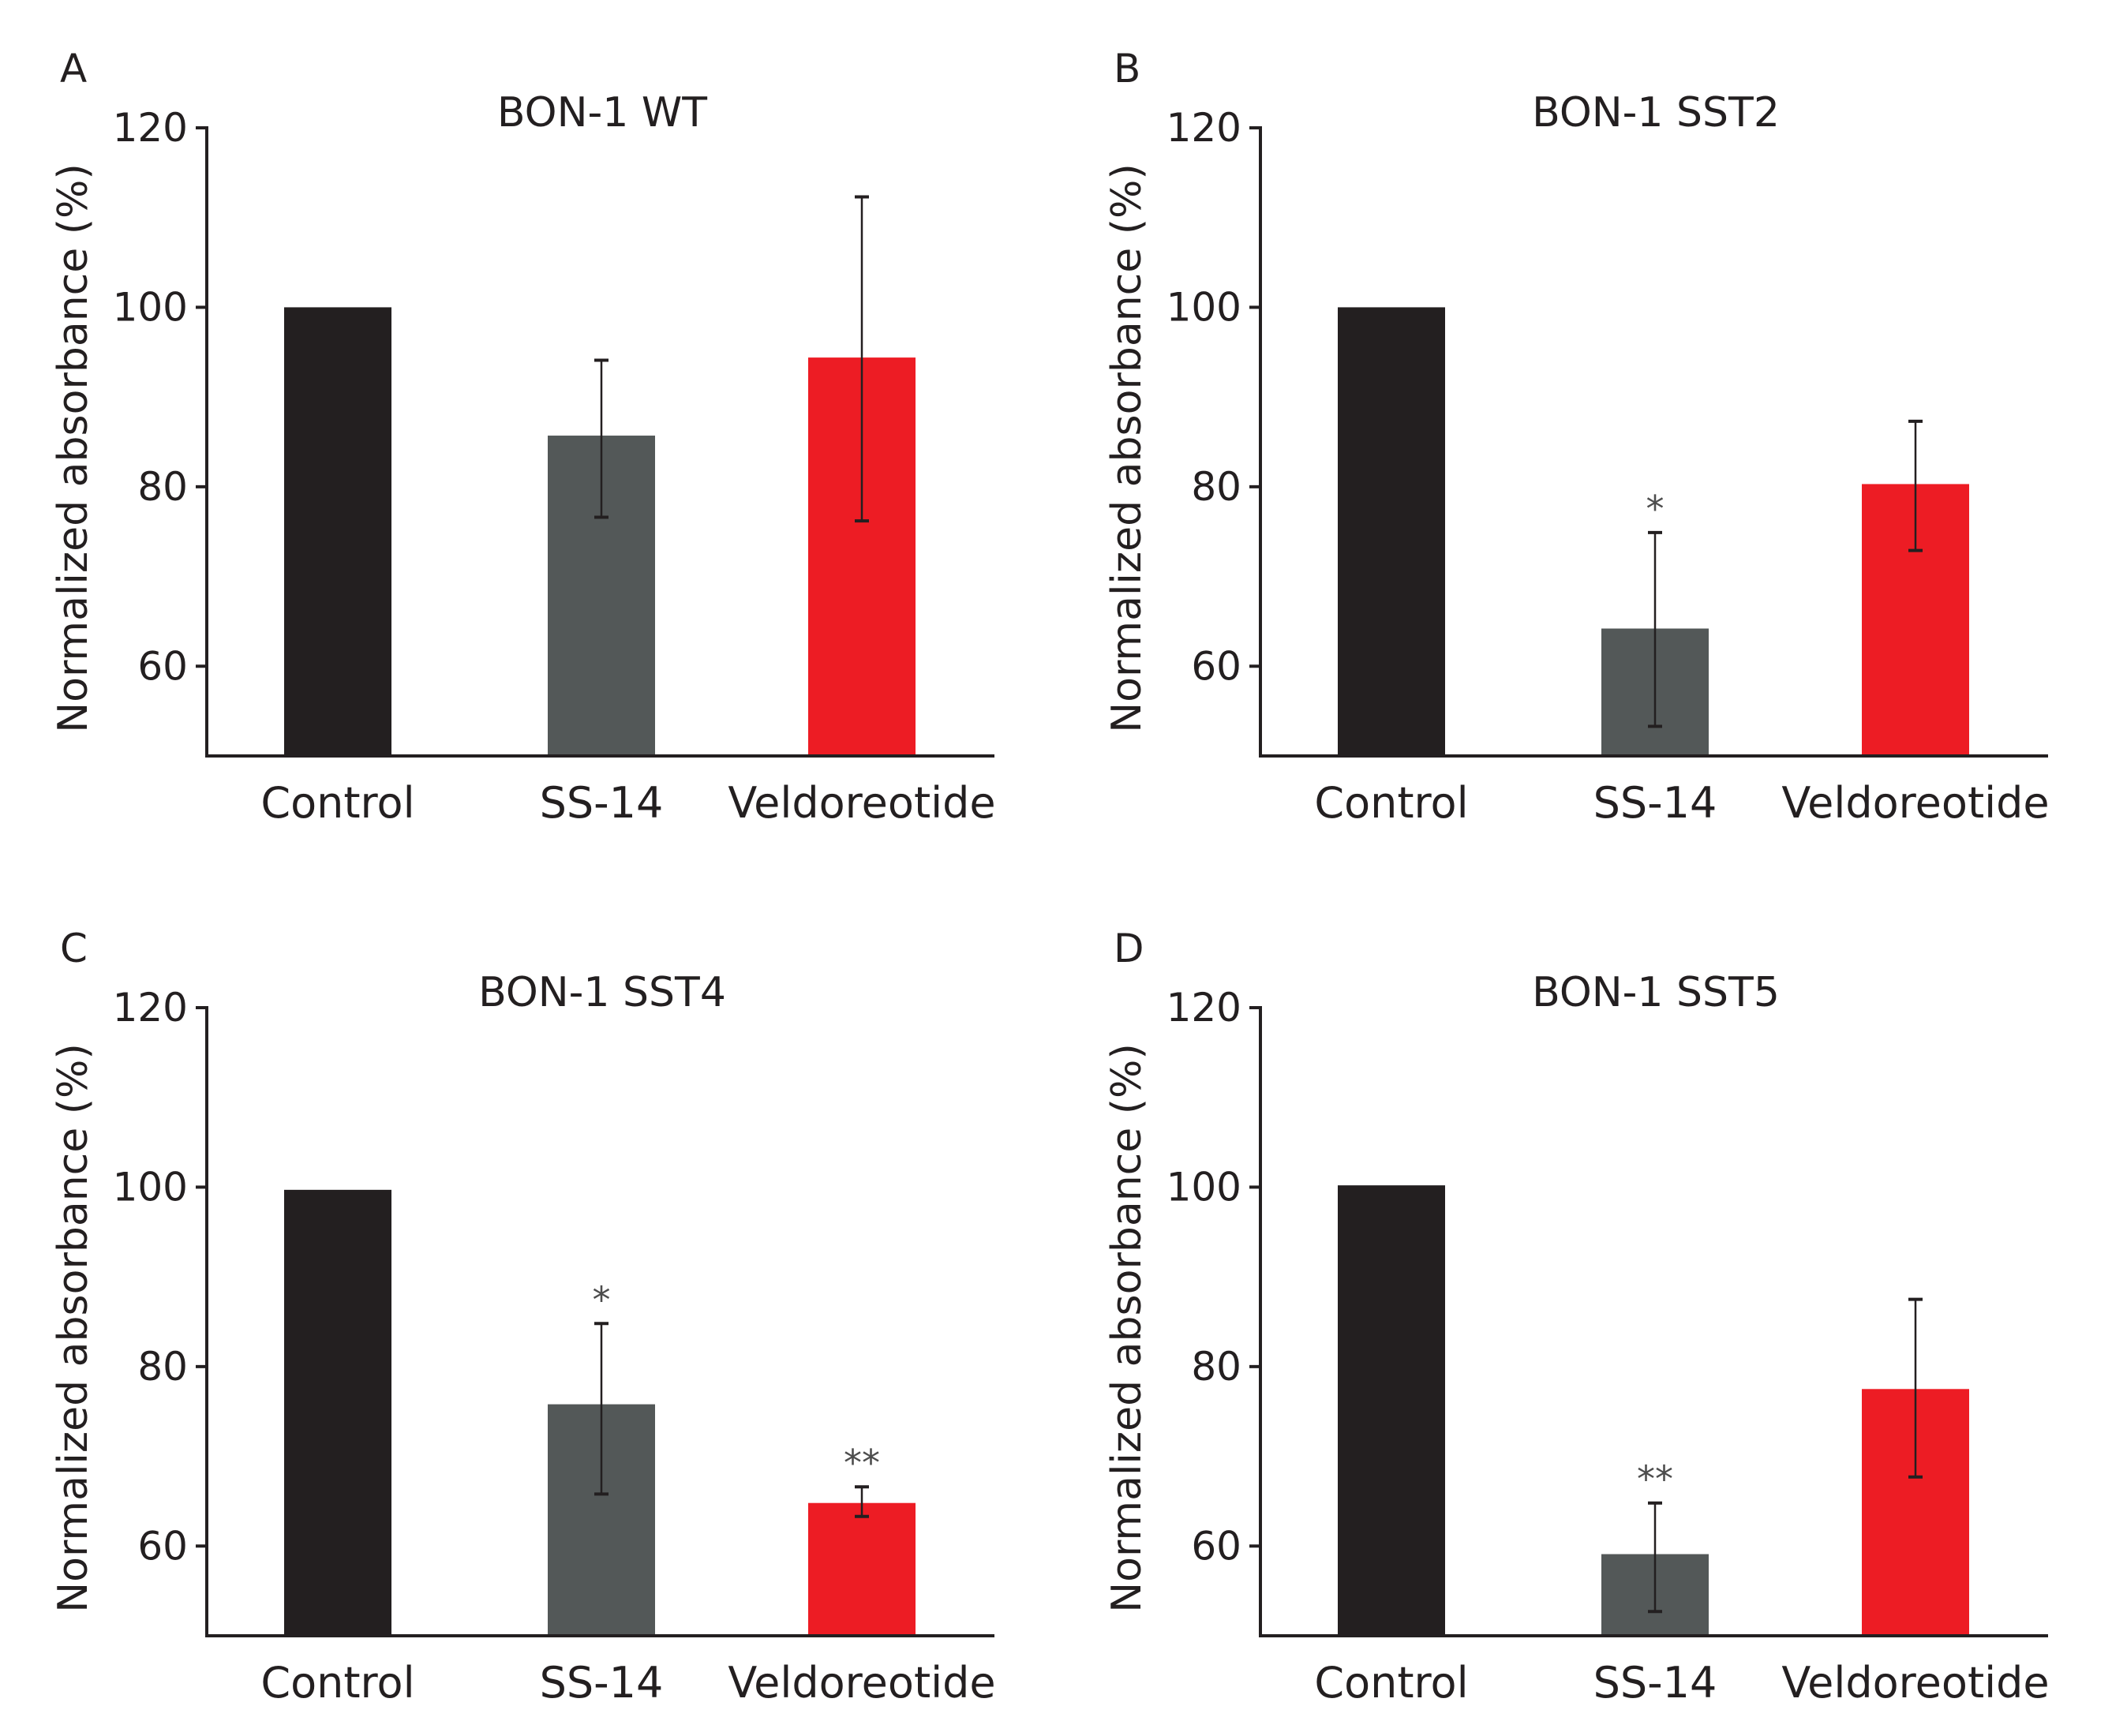 This screenshot has height=1736, width=2127. I want to click on panel-letter: C, so click(74, 948).